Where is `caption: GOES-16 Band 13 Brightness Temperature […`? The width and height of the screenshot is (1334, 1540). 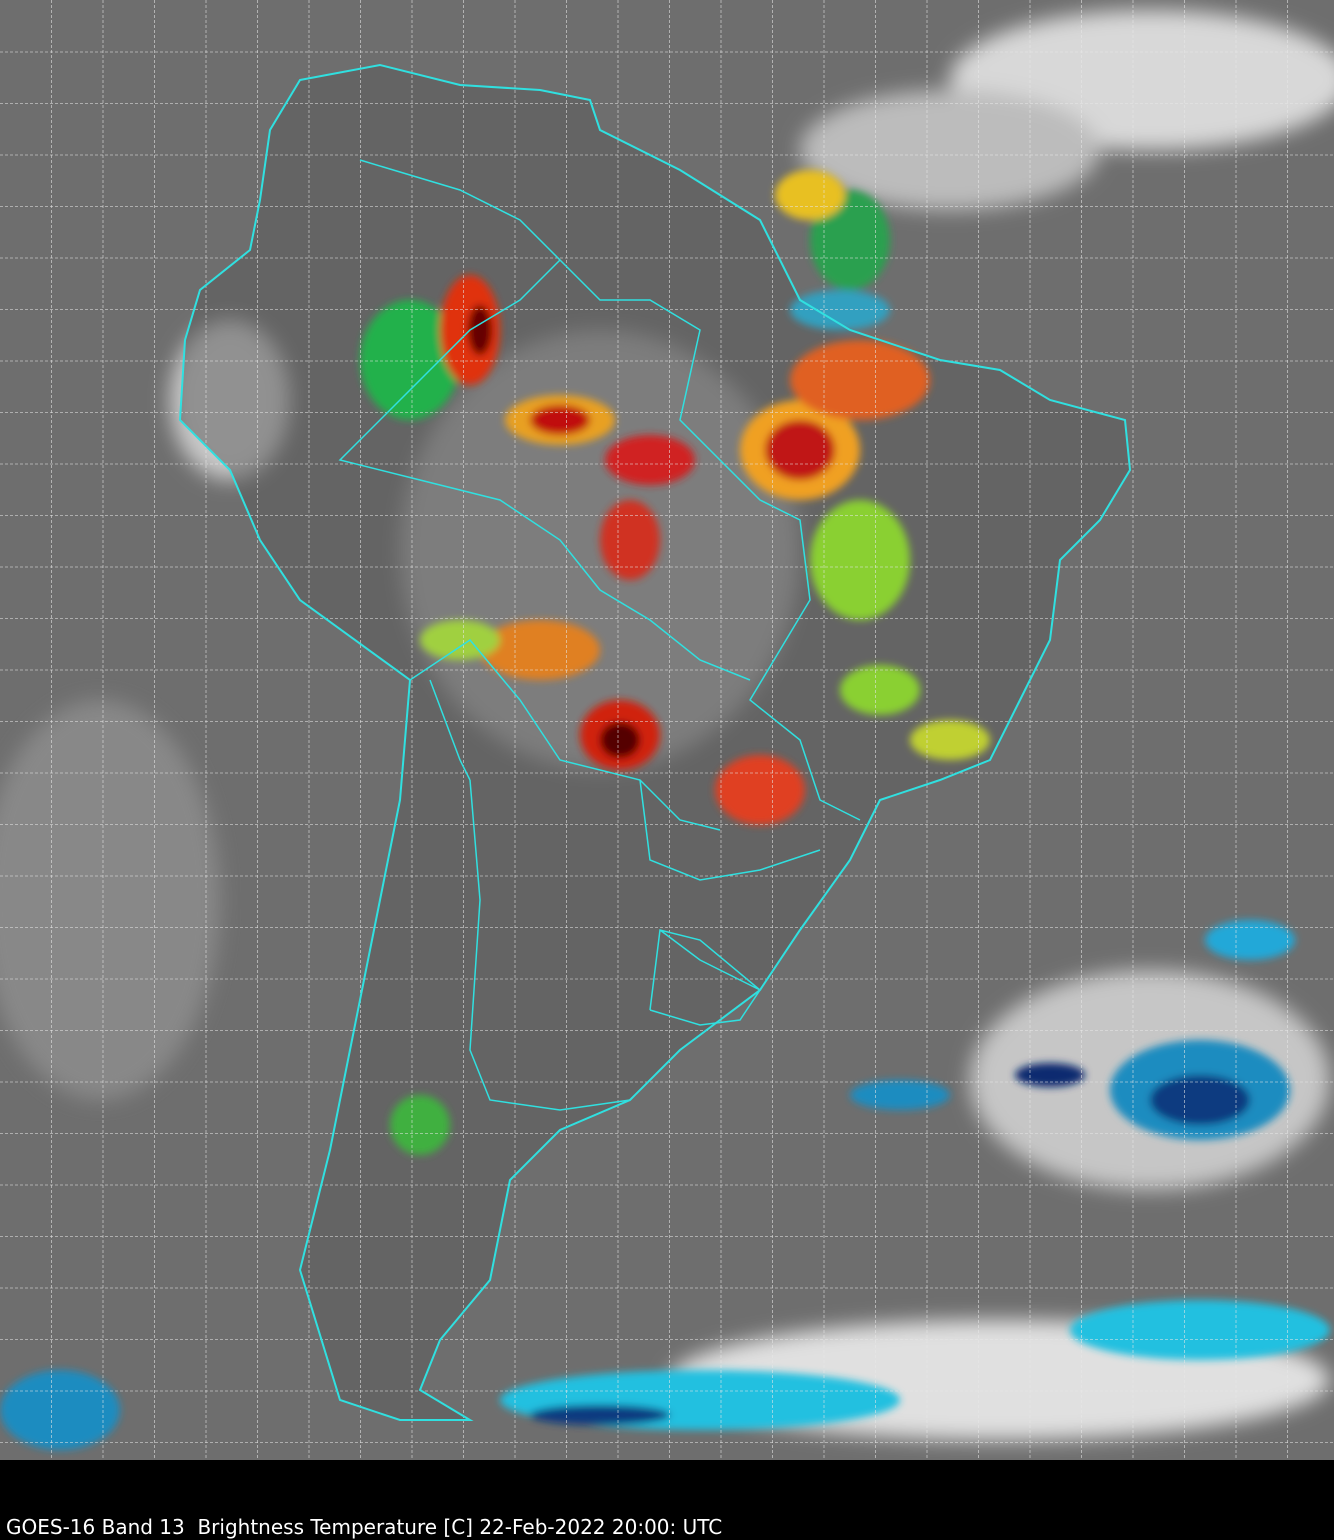
caption: GOES-16 Band 13 Brightness Temperature [… is located at coordinates (364, 1527).